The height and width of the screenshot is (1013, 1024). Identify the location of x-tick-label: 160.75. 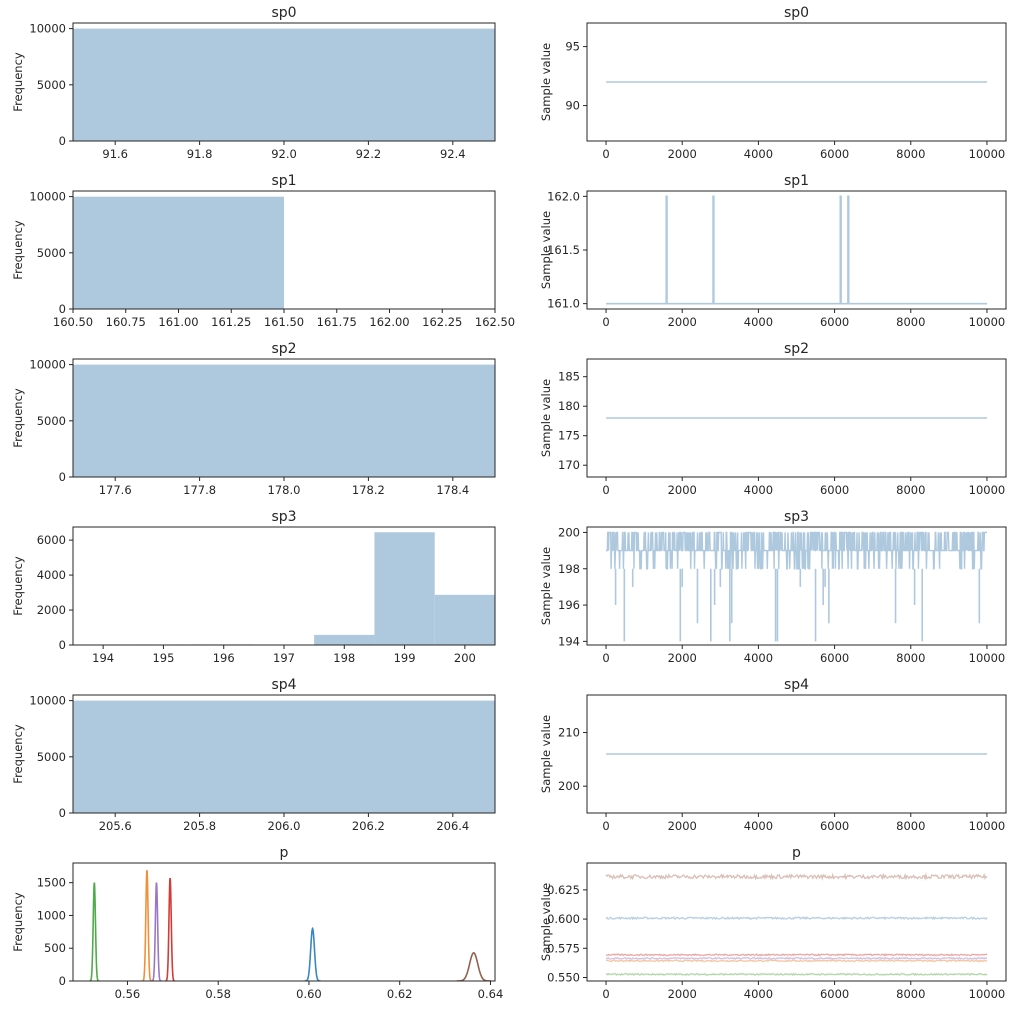
(126, 322).